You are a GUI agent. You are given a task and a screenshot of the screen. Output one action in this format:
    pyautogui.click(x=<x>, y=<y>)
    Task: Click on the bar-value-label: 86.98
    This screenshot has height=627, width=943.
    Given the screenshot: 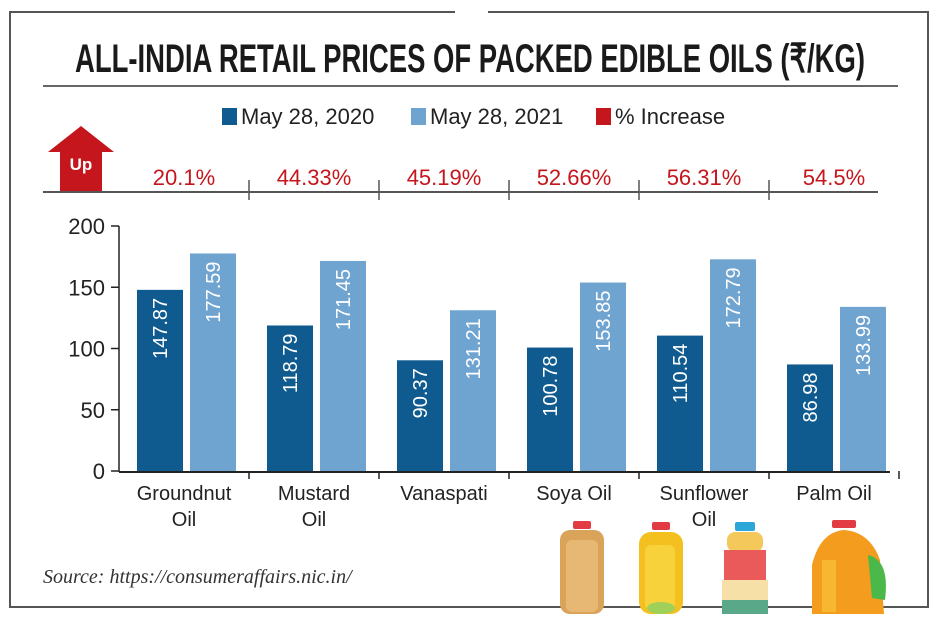 What is the action you would take?
    pyautogui.click(x=811, y=397)
    